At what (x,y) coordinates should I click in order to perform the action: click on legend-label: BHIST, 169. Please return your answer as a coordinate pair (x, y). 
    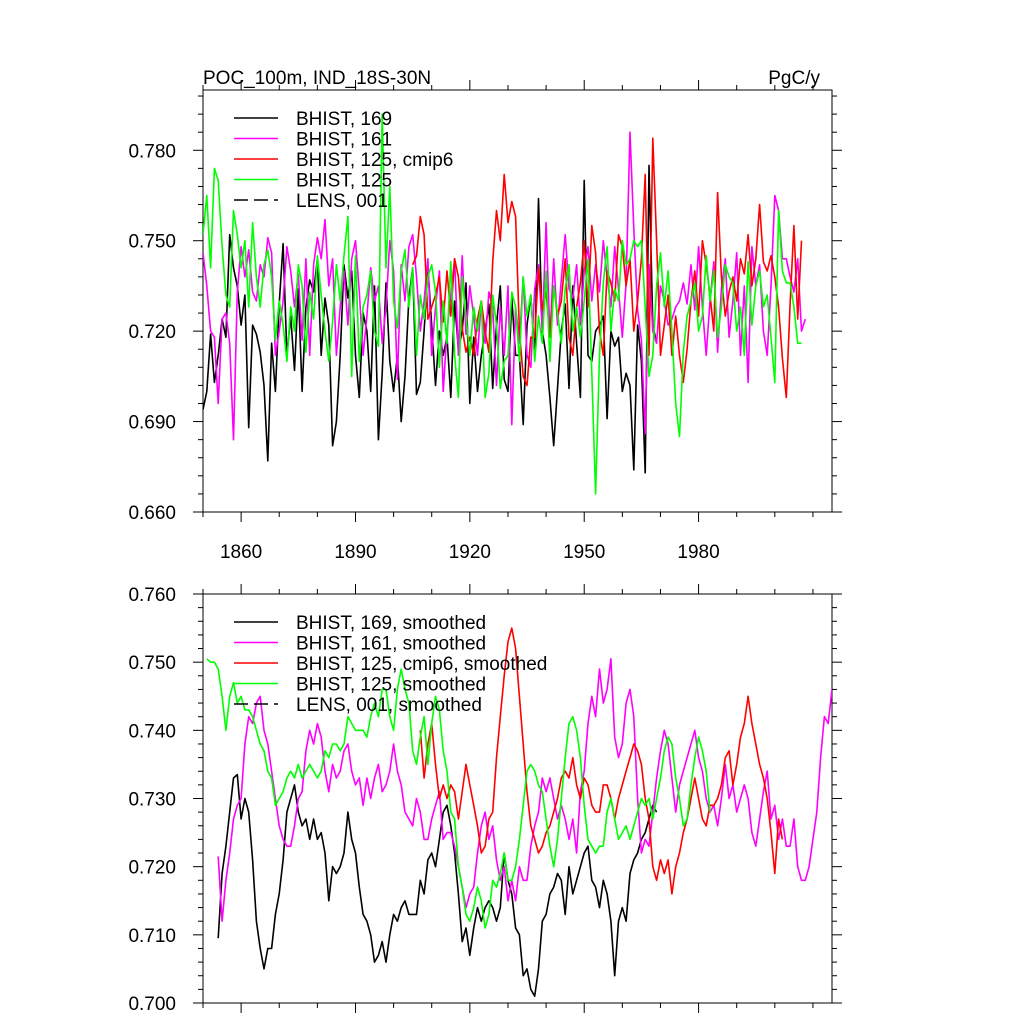
    Looking at the image, I should click on (344, 119).